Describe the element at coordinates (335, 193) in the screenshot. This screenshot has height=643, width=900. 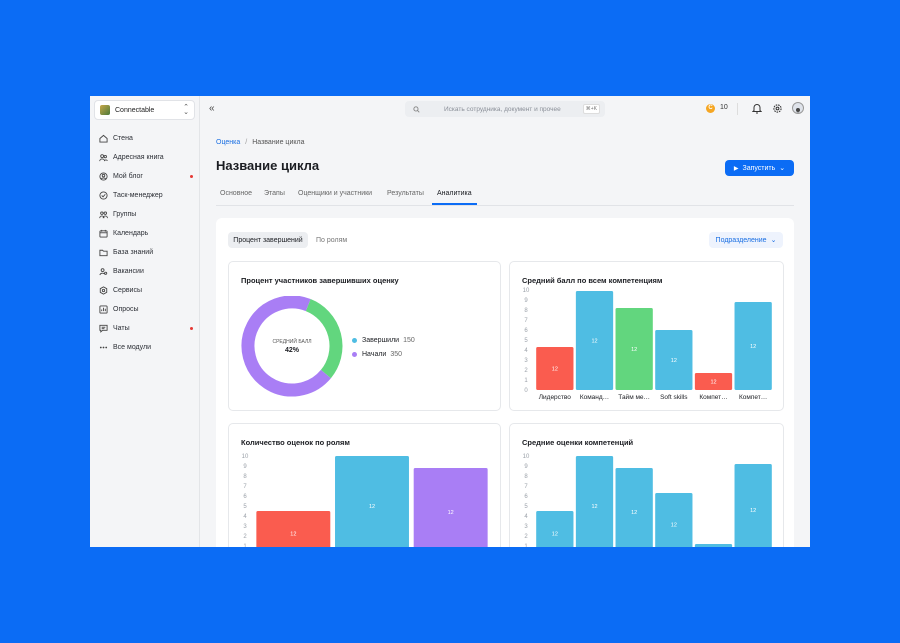
I see `tab-evaluators: Оценщики и участники` at that location.